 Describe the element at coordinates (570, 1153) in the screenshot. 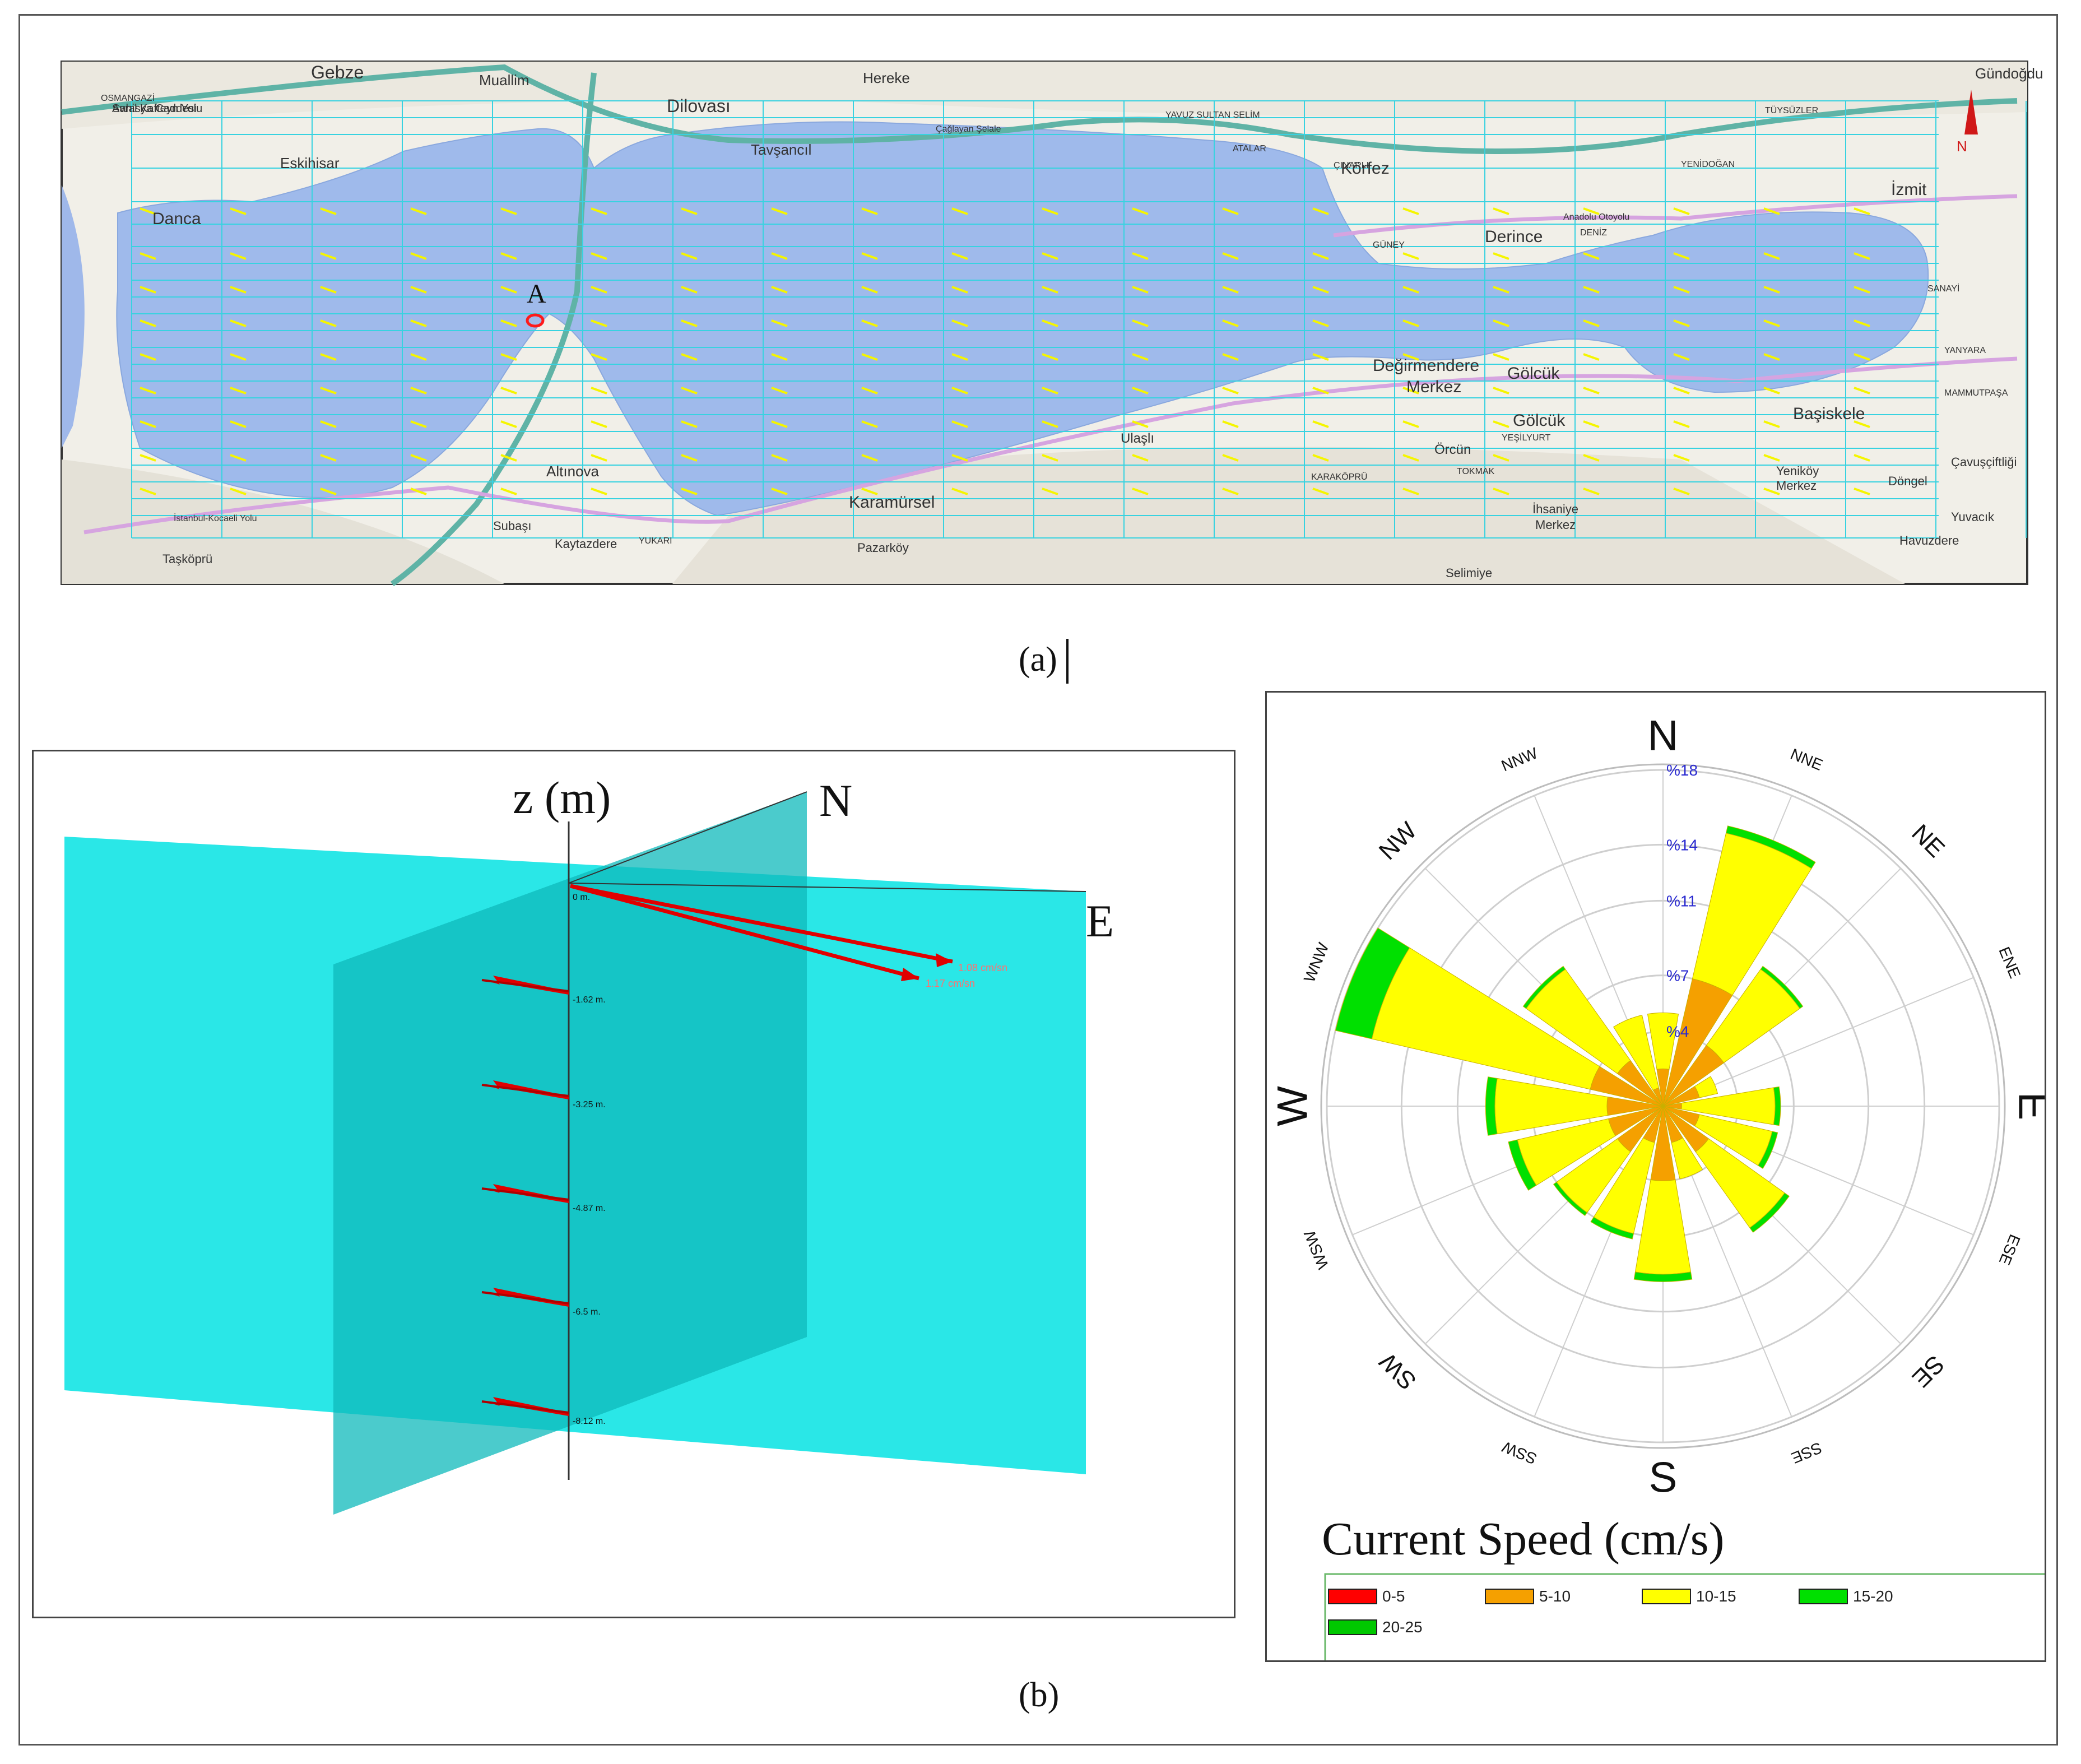

I see `north-south-plane` at that location.